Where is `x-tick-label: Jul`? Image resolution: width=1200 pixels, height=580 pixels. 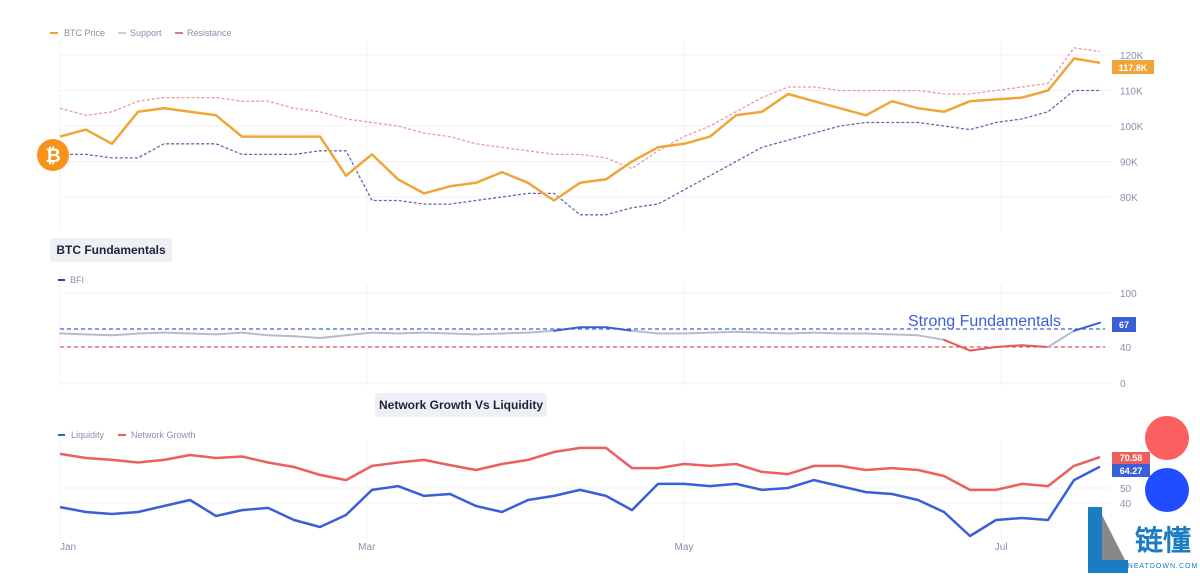
x-tick-label: Jul is located at coordinates (1001, 547).